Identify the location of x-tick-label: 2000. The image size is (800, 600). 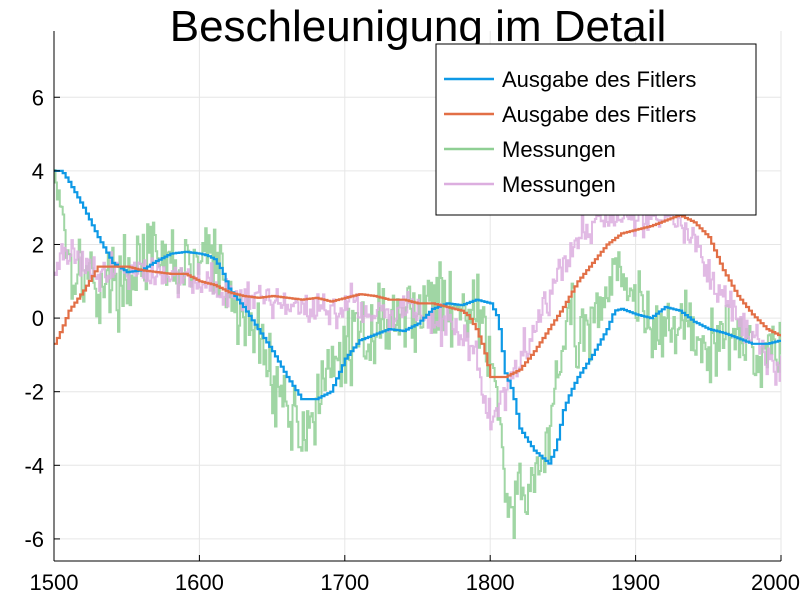
(775, 582).